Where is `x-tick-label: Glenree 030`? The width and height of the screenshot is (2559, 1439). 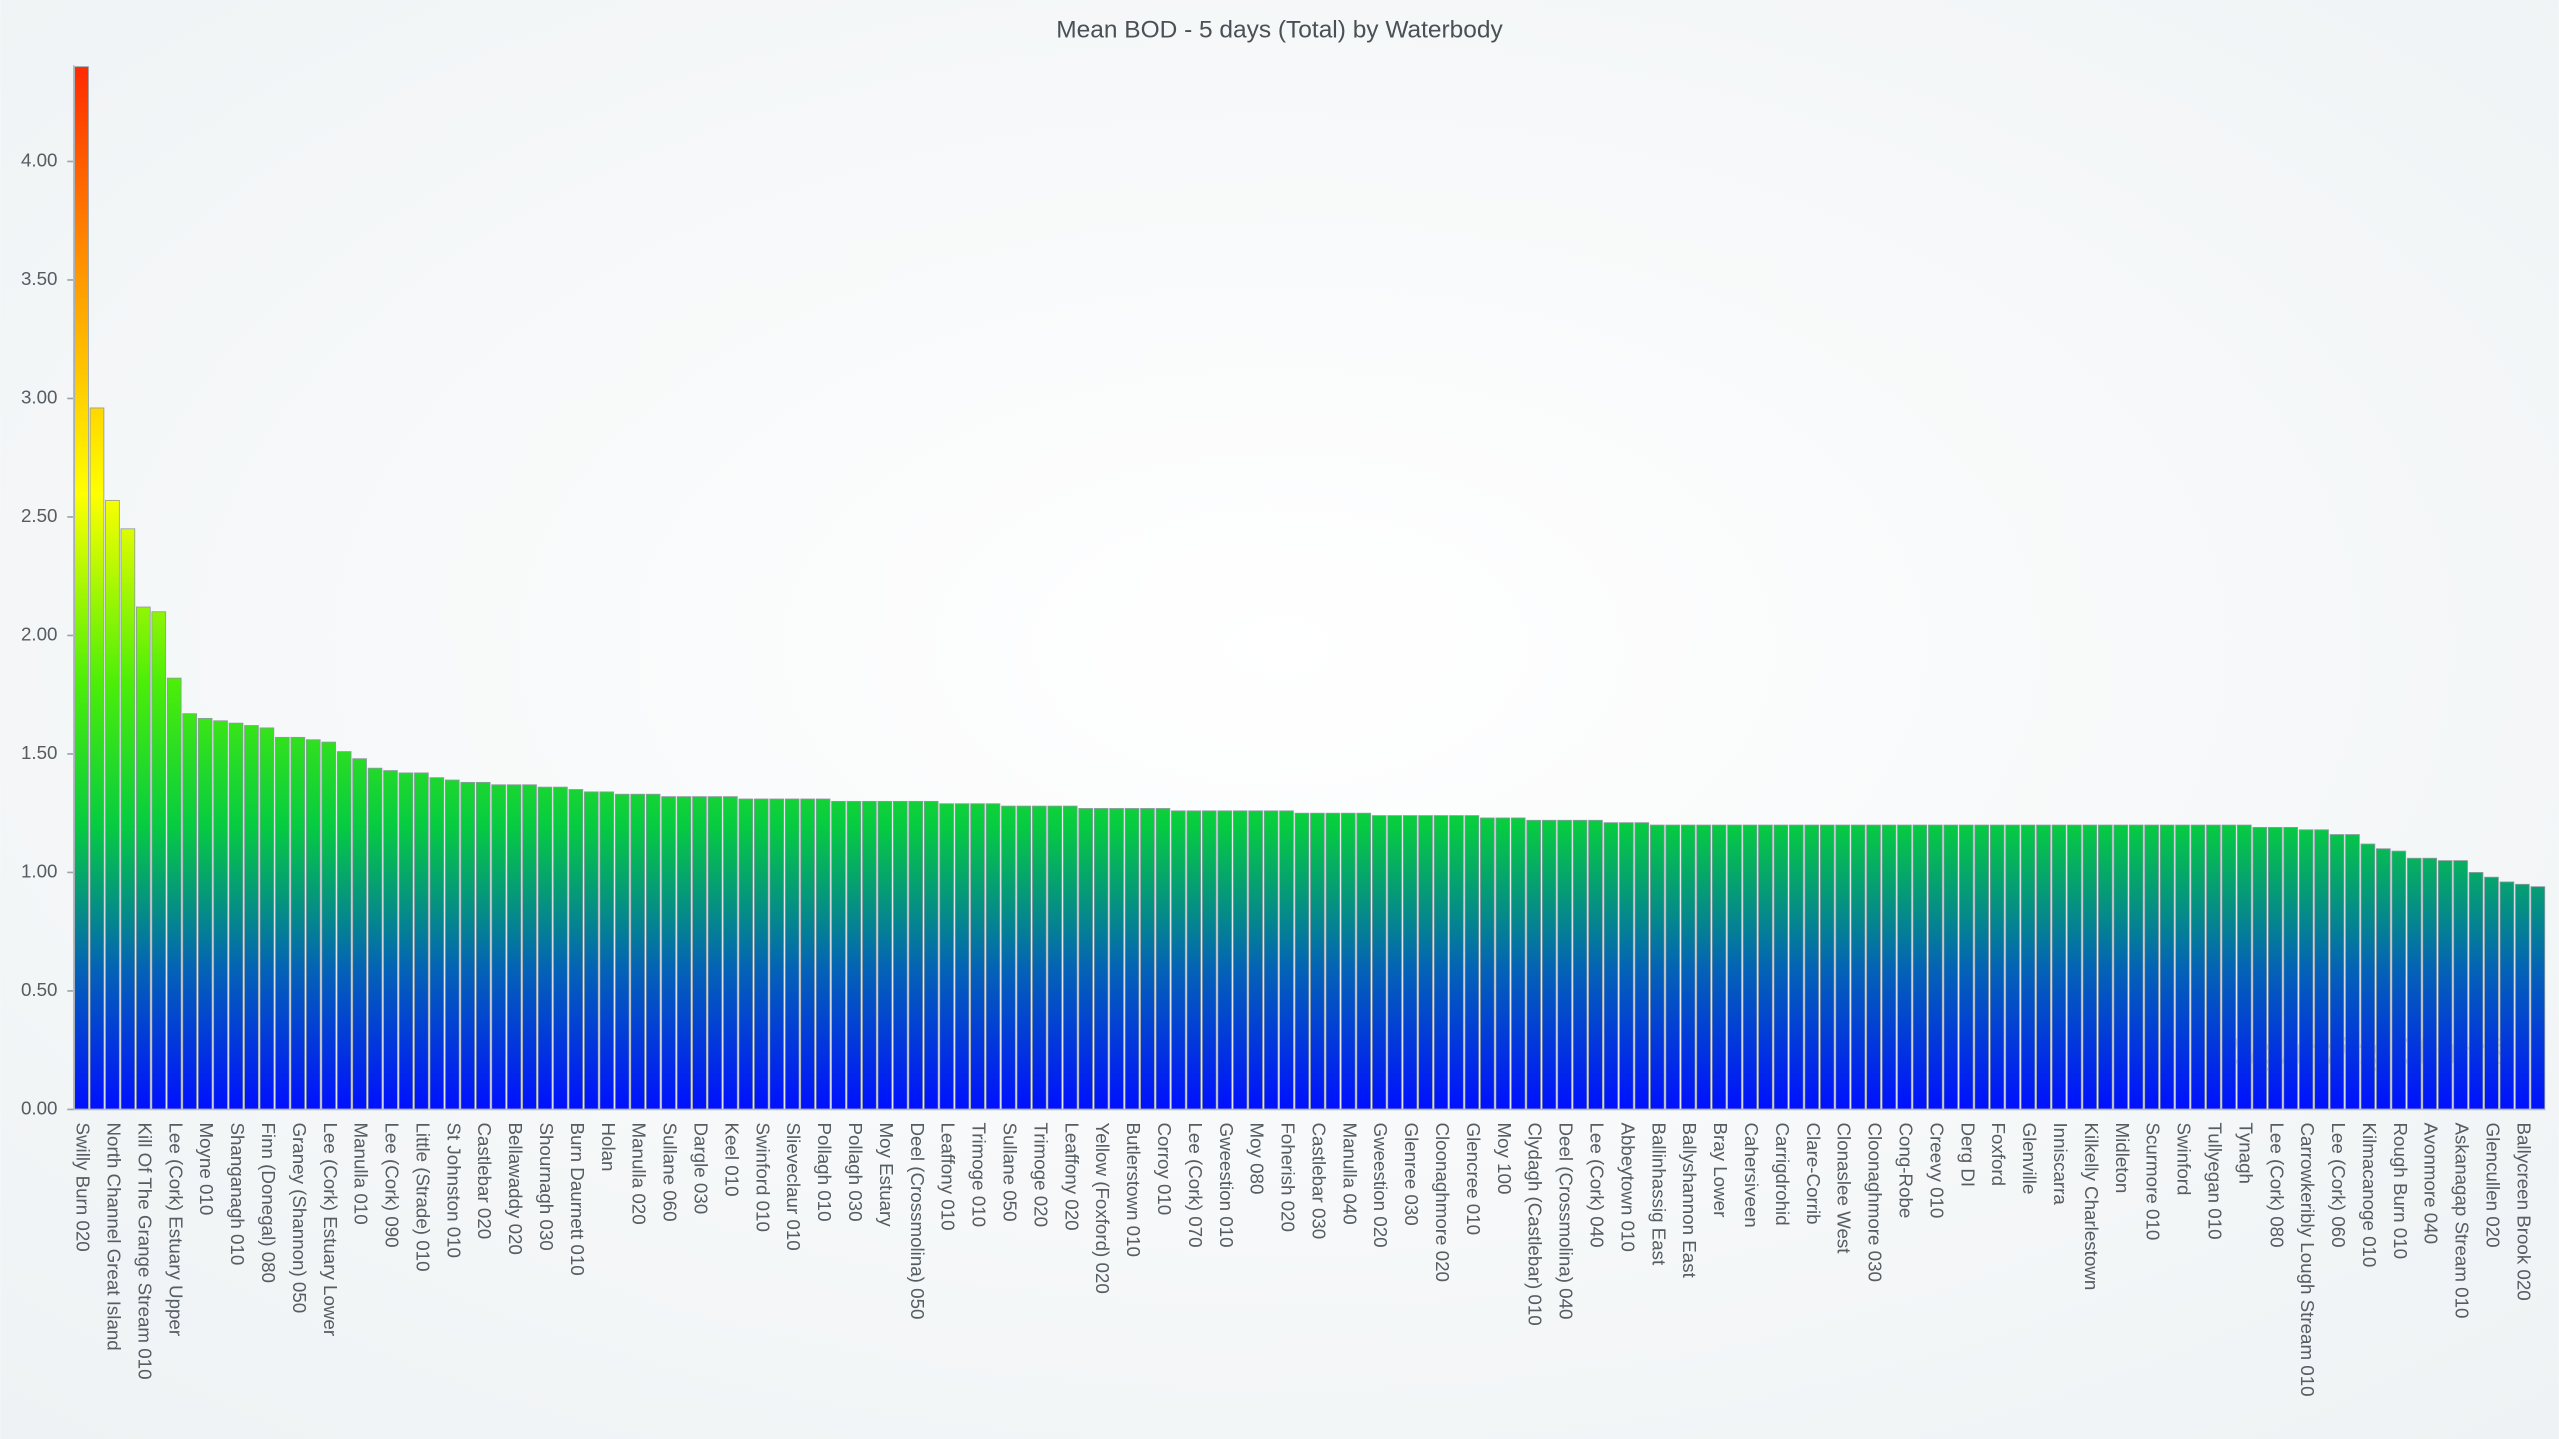
x-tick-label: Glenree 030 is located at coordinates (1411, 1173).